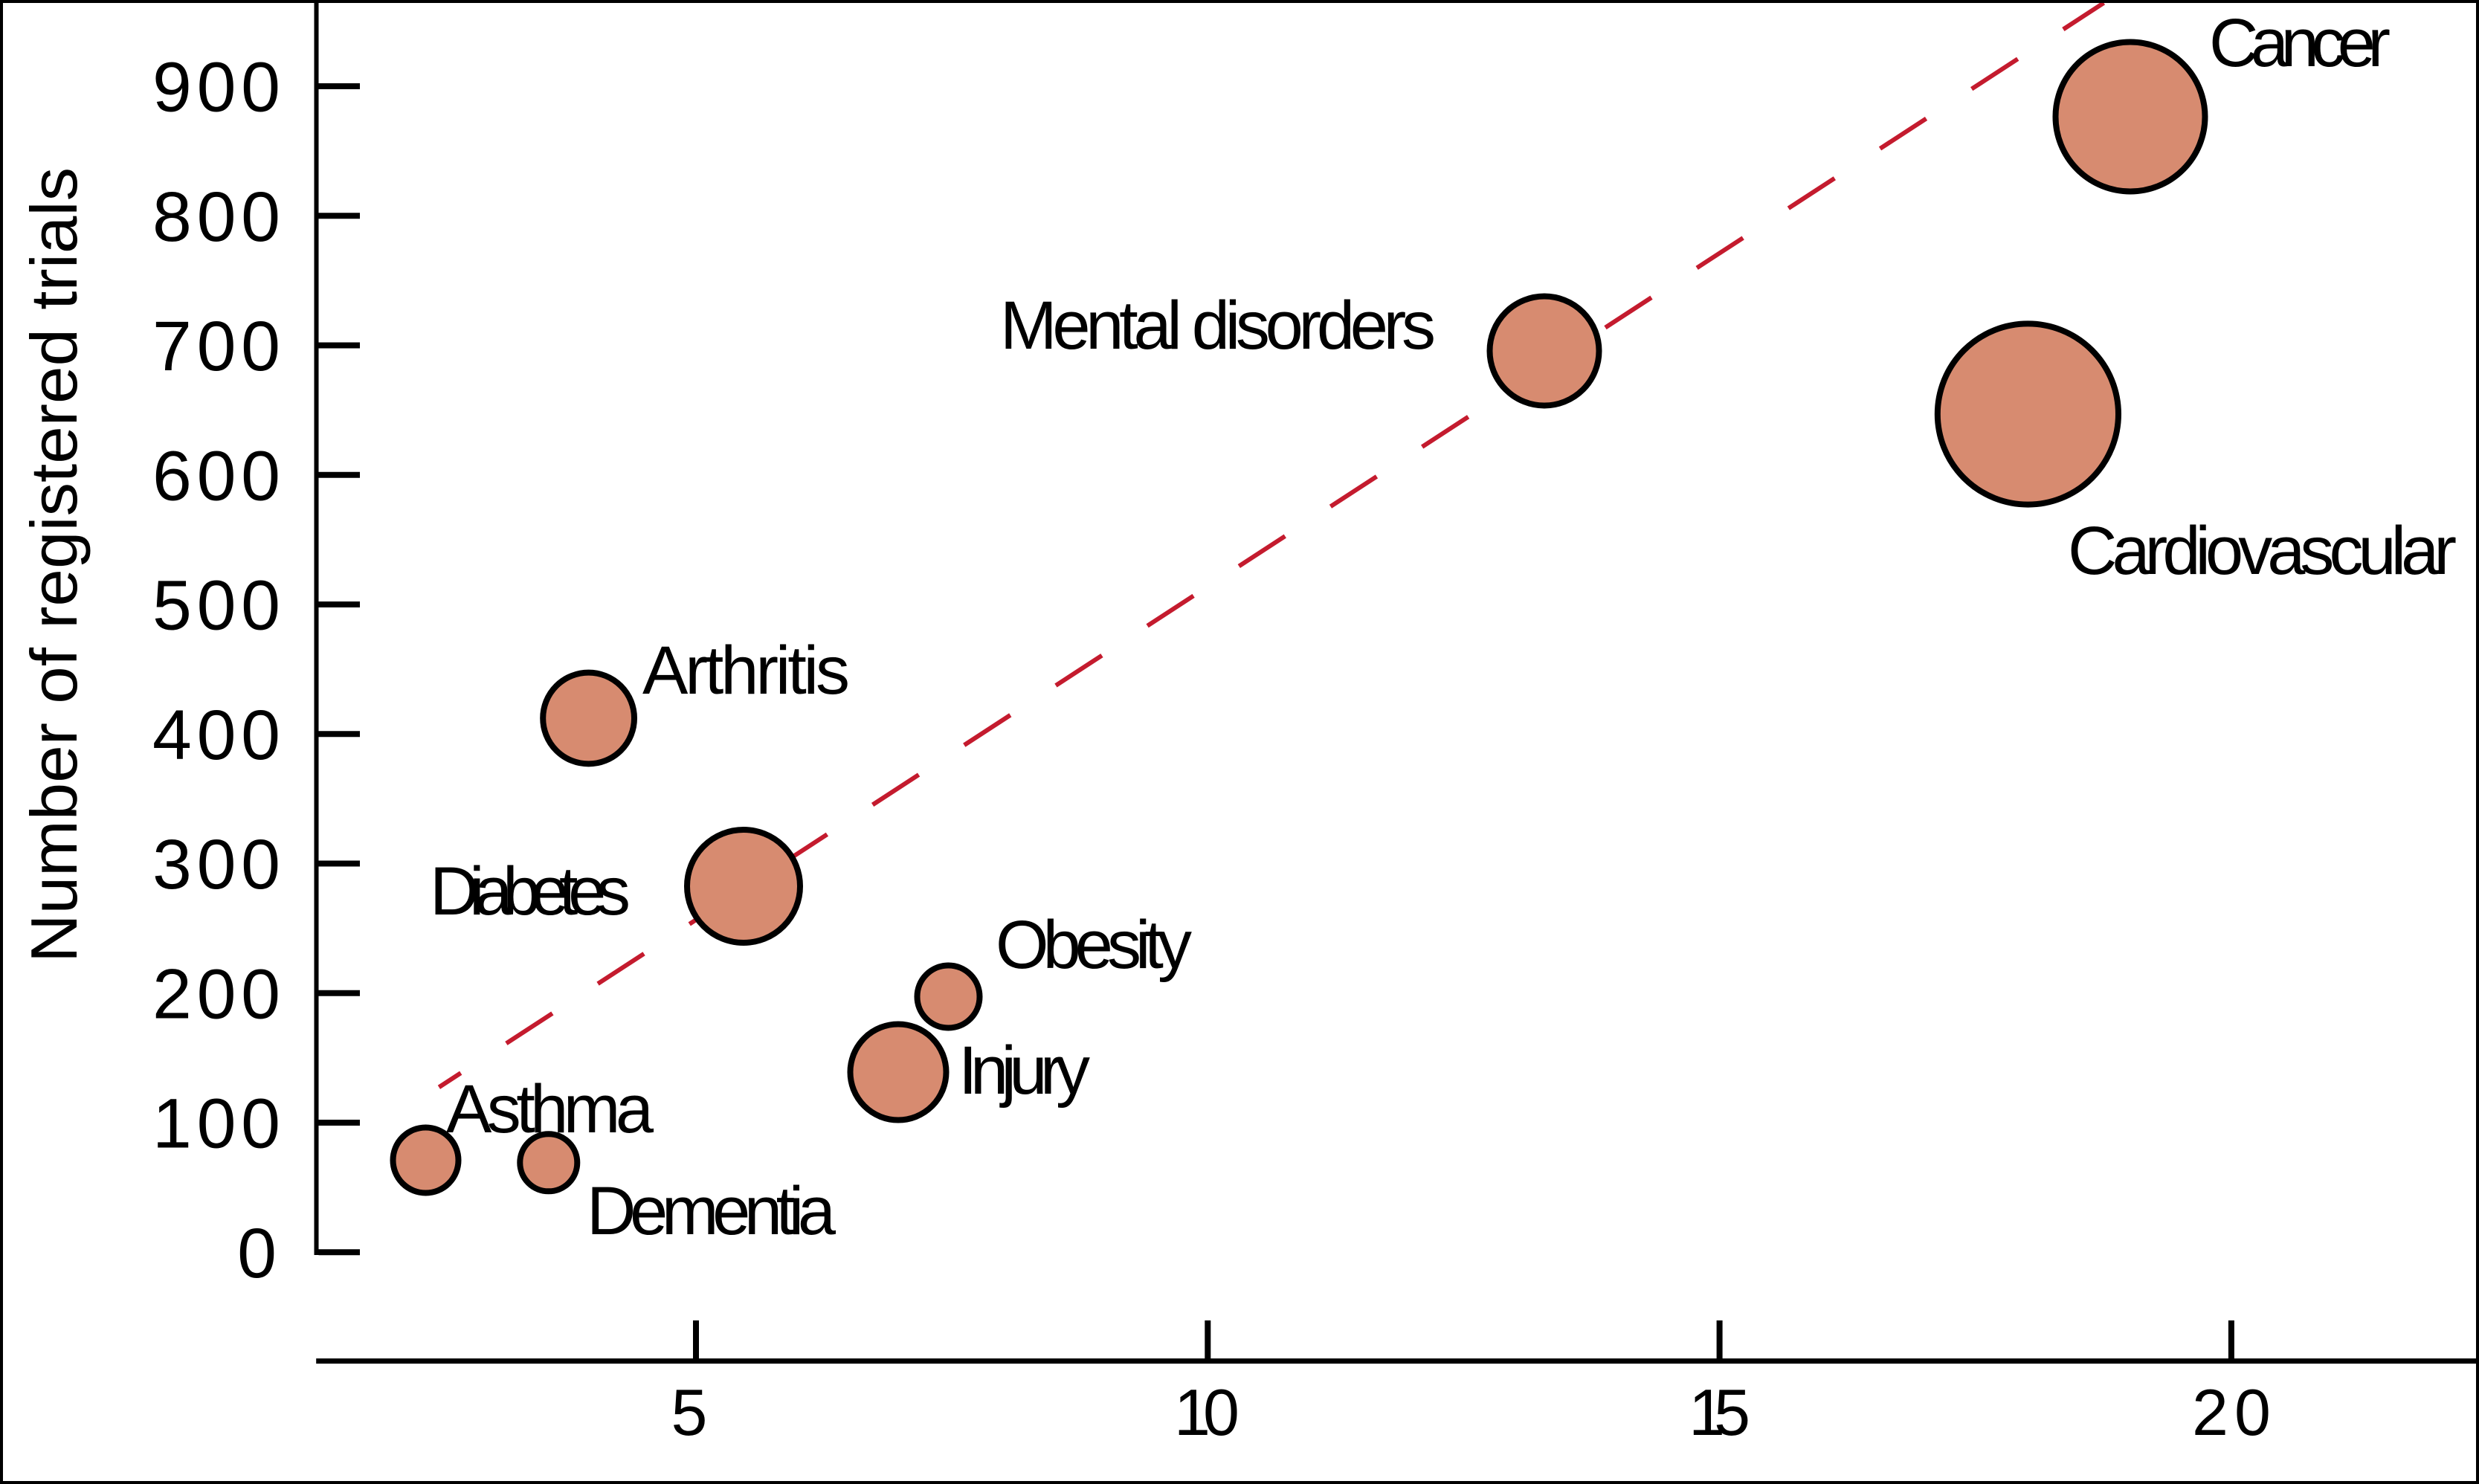  I want to click on svg-text: Asthma, so click(550, 1109).